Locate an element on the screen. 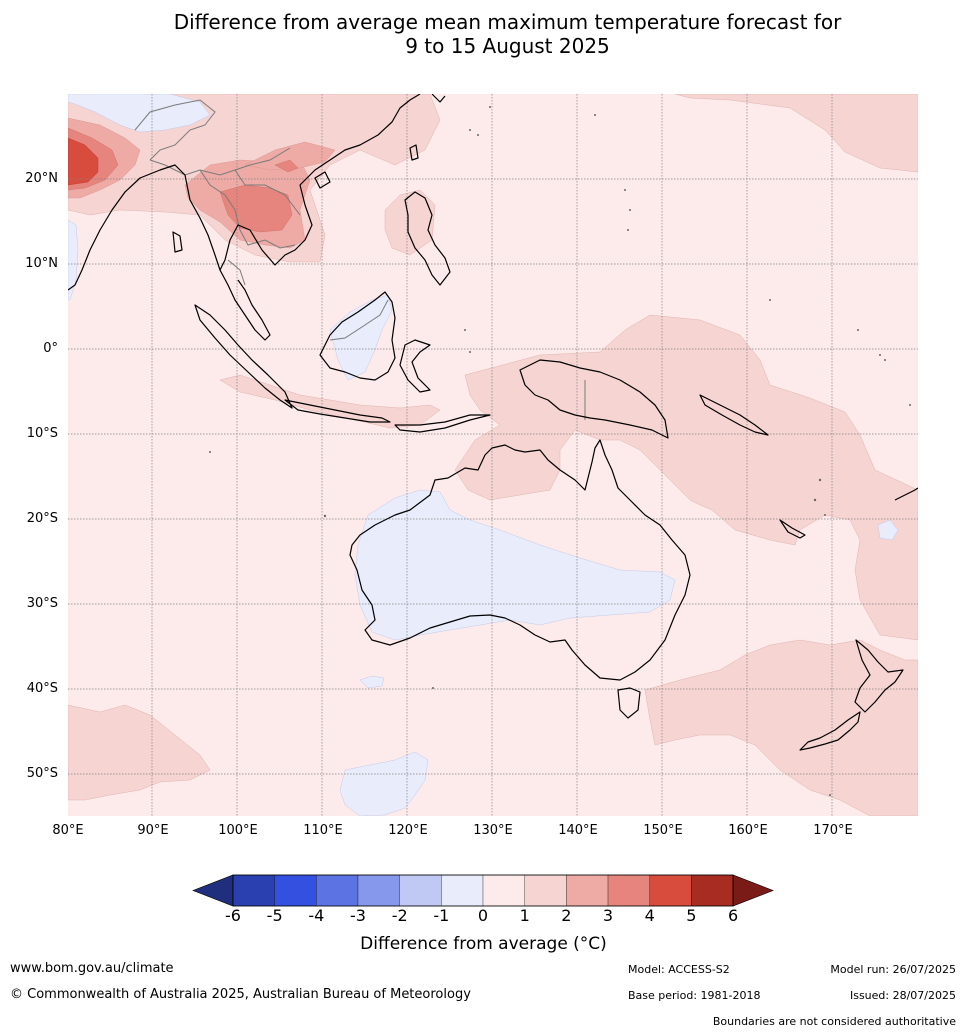 The width and height of the screenshot is (965, 1035). anomaly-region-western-australia is located at coordinates (515, 565).